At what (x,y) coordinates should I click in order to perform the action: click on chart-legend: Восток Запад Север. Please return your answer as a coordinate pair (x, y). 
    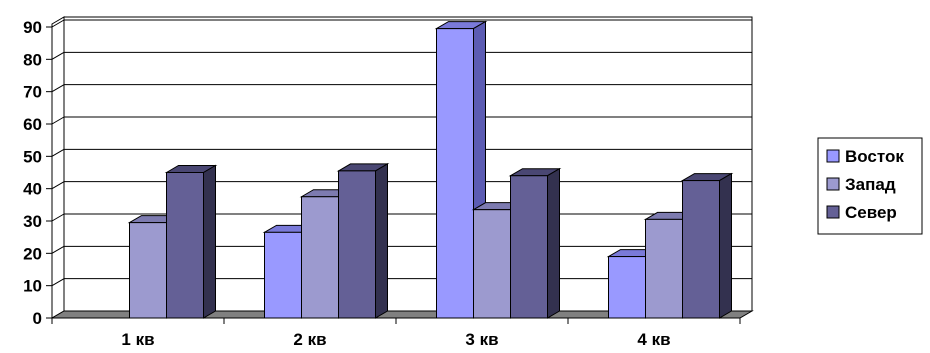
    Looking at the image, I should click on (870, 186).